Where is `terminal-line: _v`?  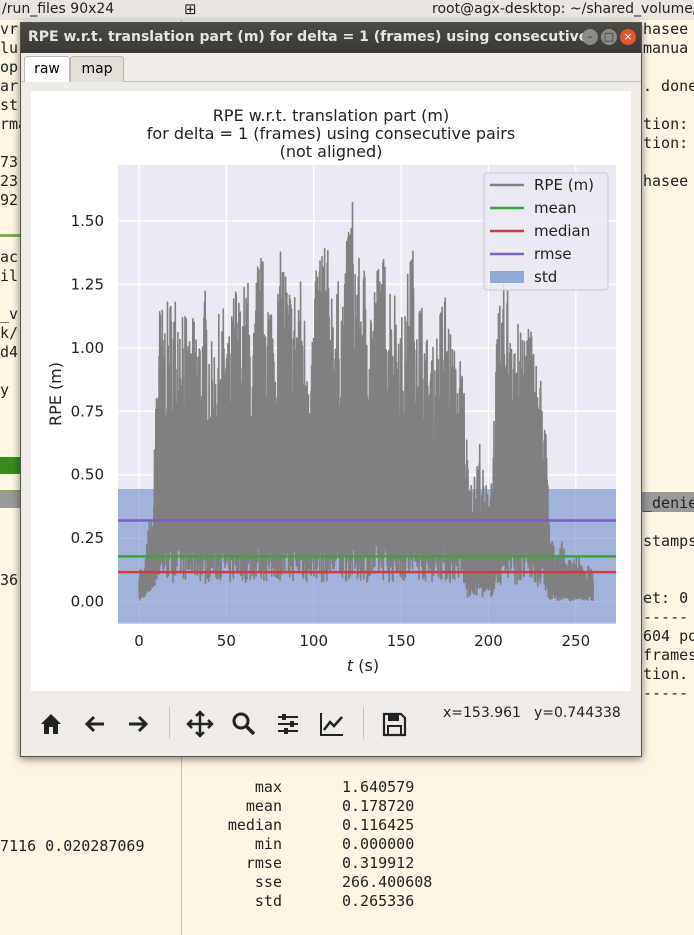 terminal-line: _v is located at coordinates (9, 314).